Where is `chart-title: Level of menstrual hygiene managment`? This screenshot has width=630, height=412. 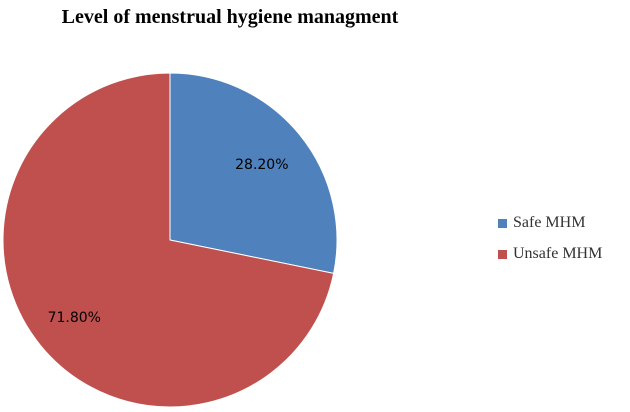 chart-title: Level of menstrual hygiene managment is located at coordinates (230, 17).